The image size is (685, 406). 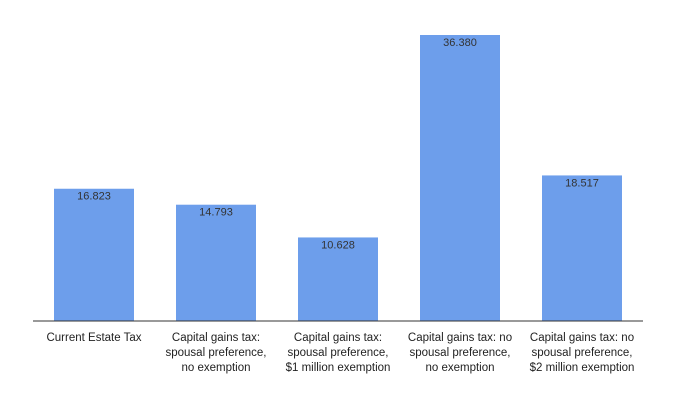 What do you see at coordinates (94, 338) in the screenshot?
I see `x-tick-label: Current Estate Tax` at bounding box center [94, 338].